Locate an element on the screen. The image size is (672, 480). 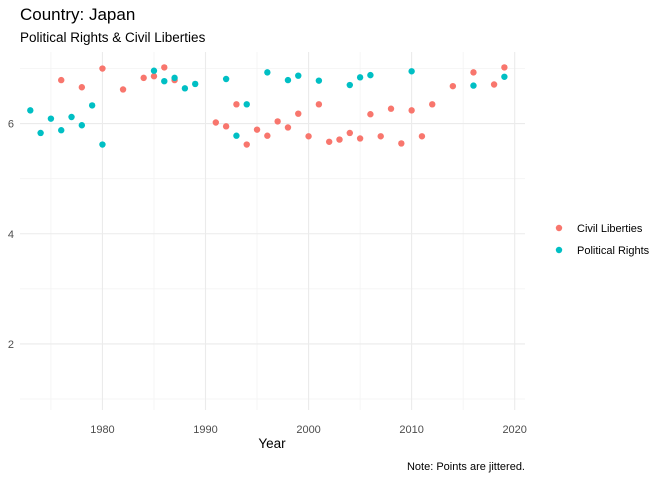
y-tick-label: 4 is located at coordinates (11, 235).